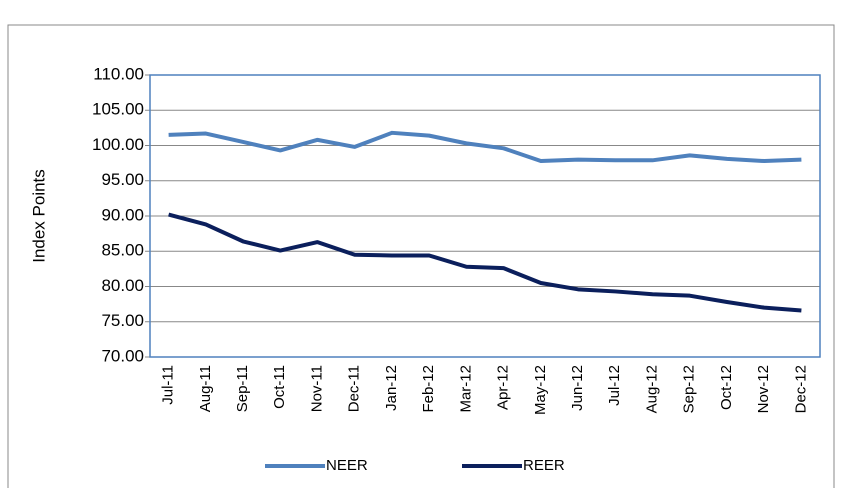 The height and width of the screenshot is (488, 844). What do you see at coordinates (428, 389) in the screenshot?
I see `x-tick-label: Feb-12` at bounding box center [428, 389].